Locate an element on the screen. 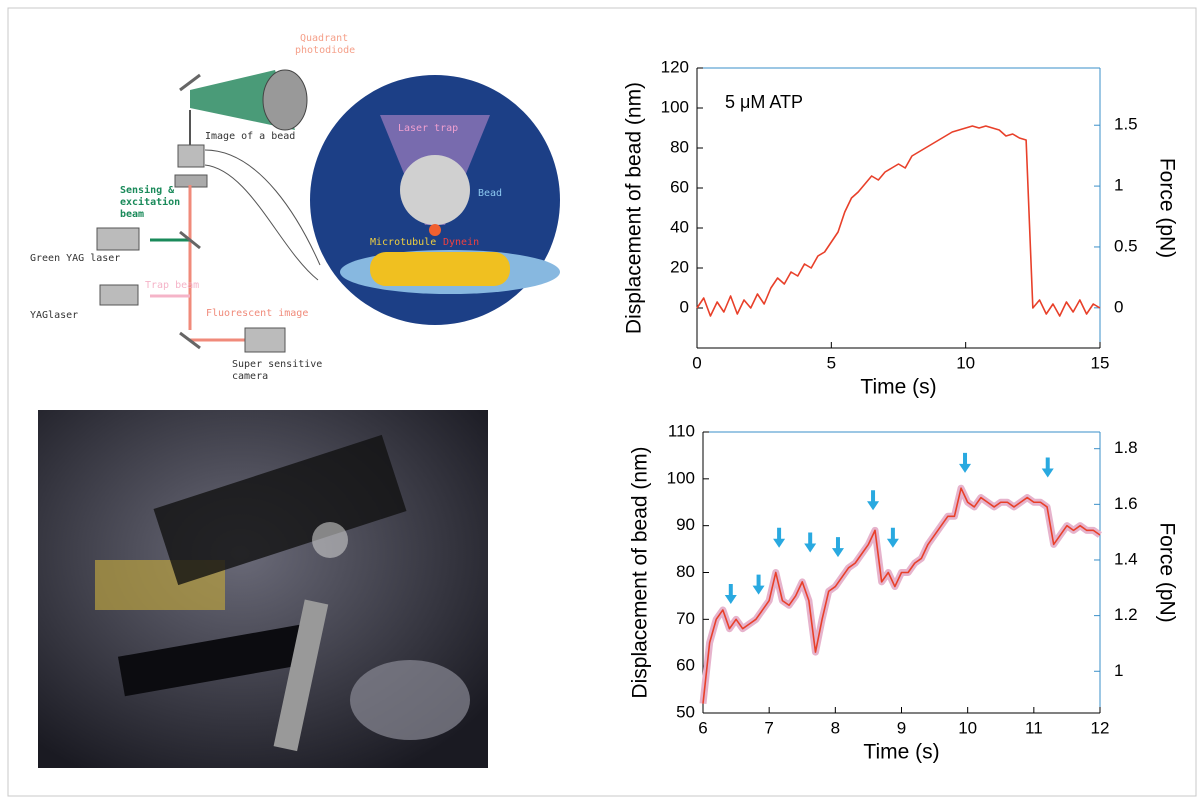 The width and height of the screenshot is (1204, 804). y2-tick-label: 0 is located at coordinates (1118, 306).